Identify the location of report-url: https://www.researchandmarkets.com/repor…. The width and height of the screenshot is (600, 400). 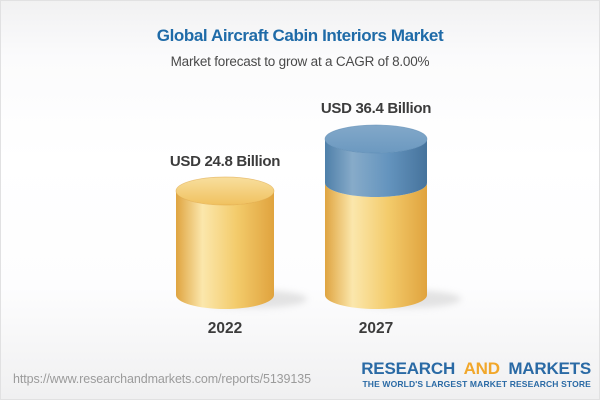
(162, 379).